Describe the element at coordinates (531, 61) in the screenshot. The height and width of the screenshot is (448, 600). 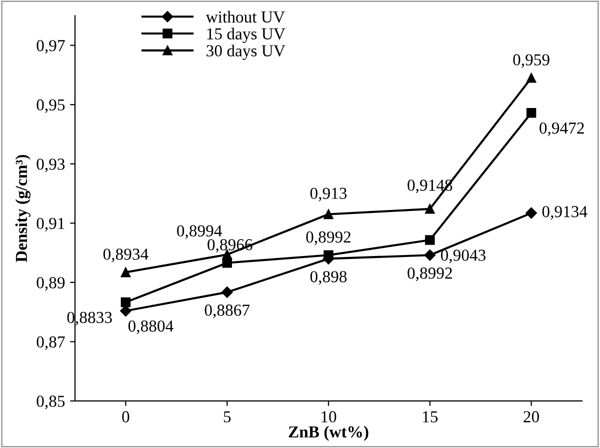
I see `data-label: 0,959` at that location.